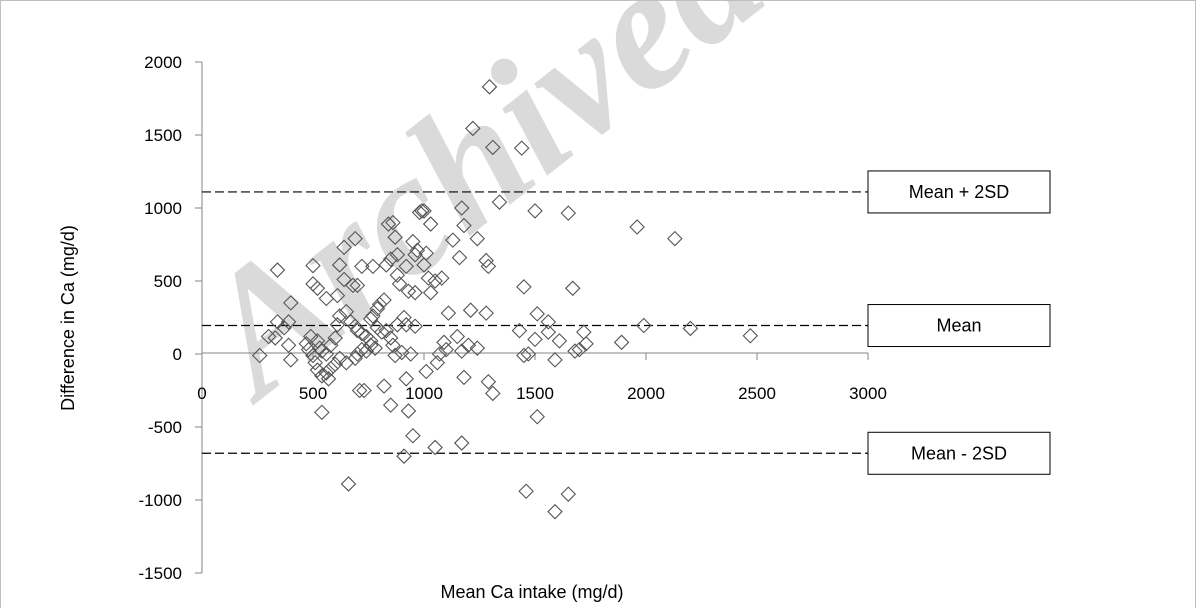 This screenshot has width=1197, height=609. What do you see at coordinates (163, 208) in the screenshot?
I see `y-tick-label: 1000` at bounding box center [163, 208].